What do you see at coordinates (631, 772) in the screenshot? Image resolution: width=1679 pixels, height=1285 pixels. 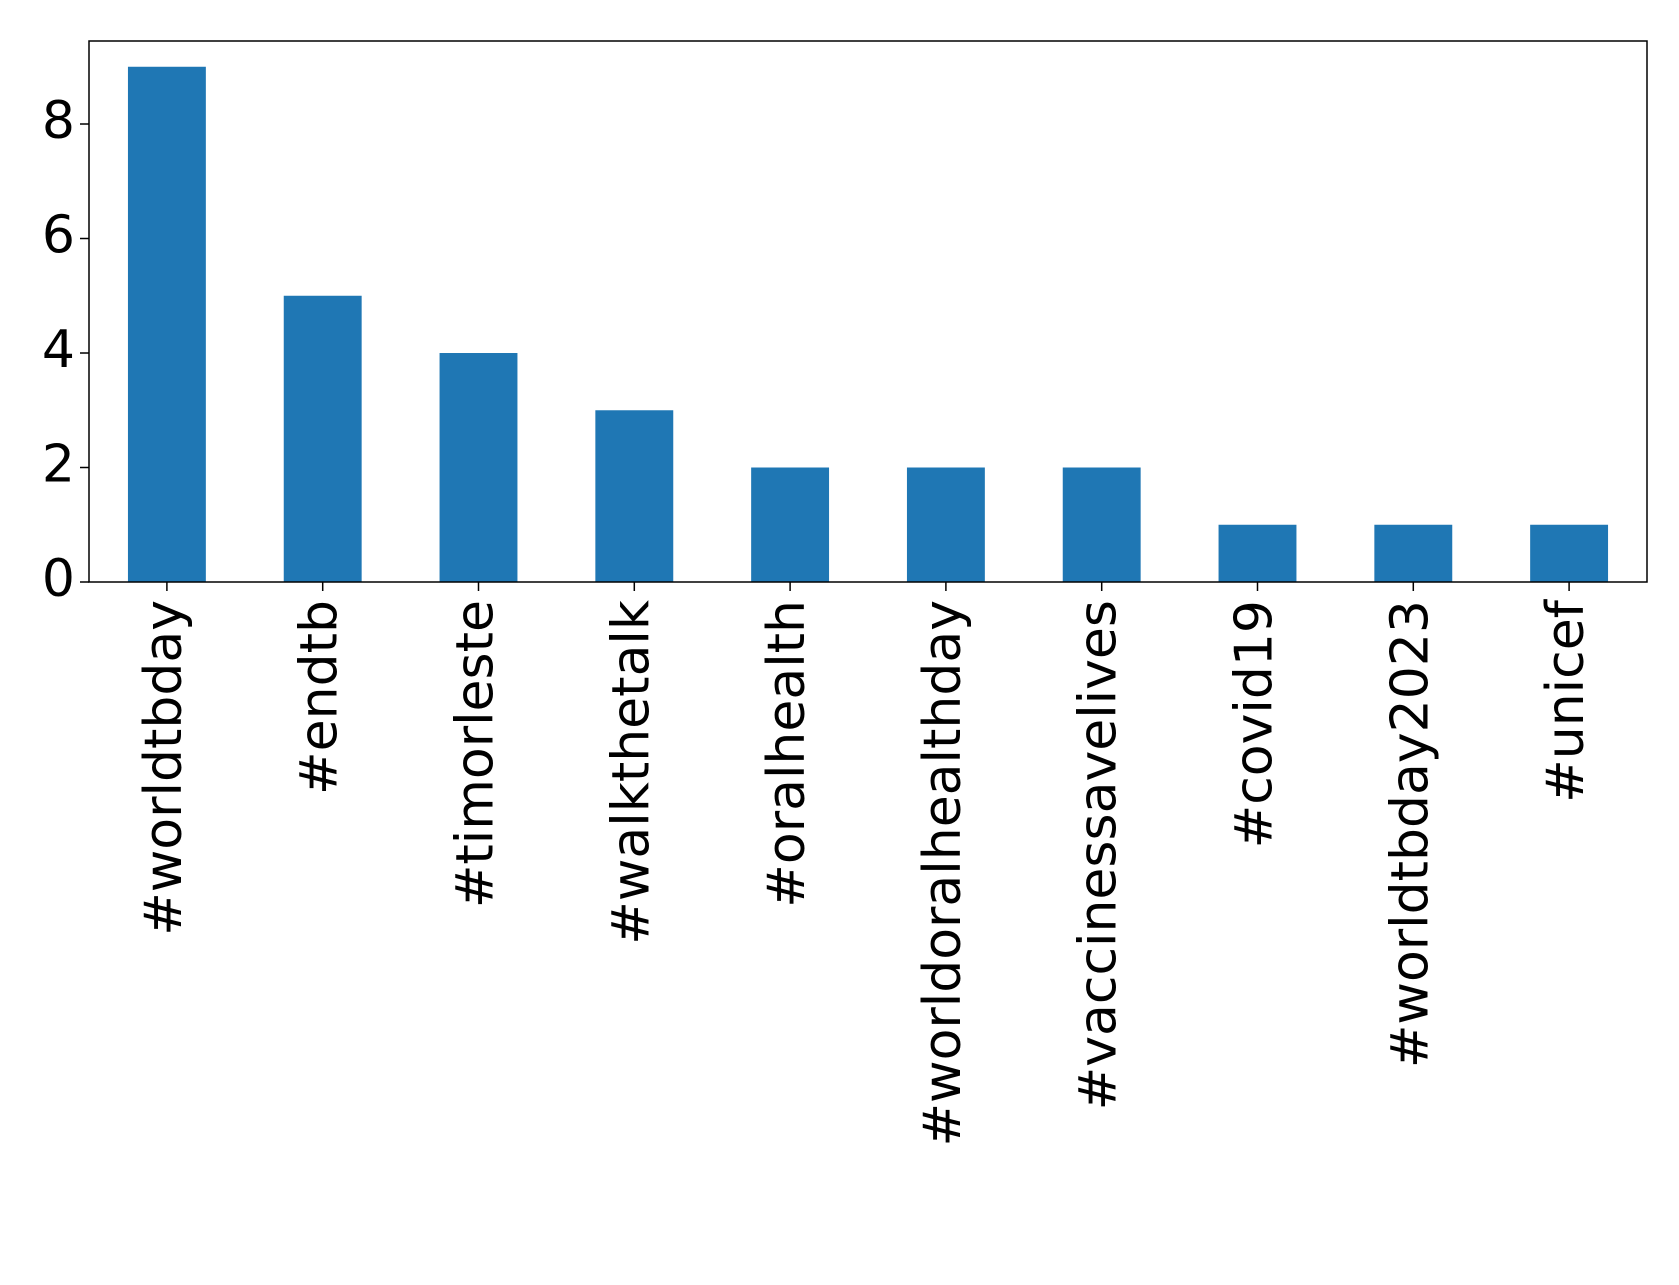 I see `x-tick-label: #walkthetalk` at bounding box center [631, 772].